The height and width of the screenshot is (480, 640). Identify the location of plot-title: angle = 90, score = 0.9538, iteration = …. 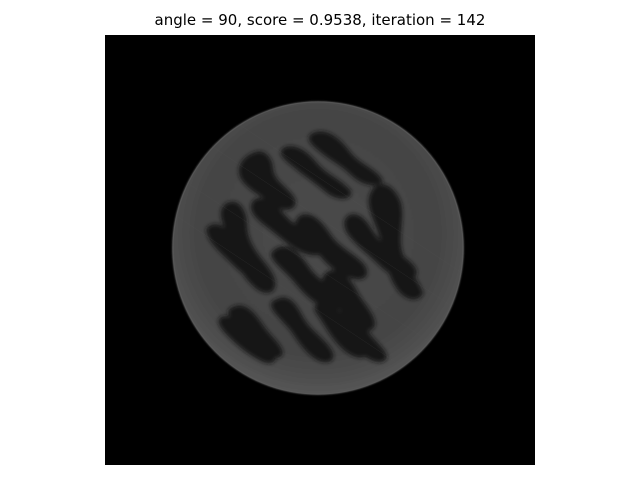
(320, 20).